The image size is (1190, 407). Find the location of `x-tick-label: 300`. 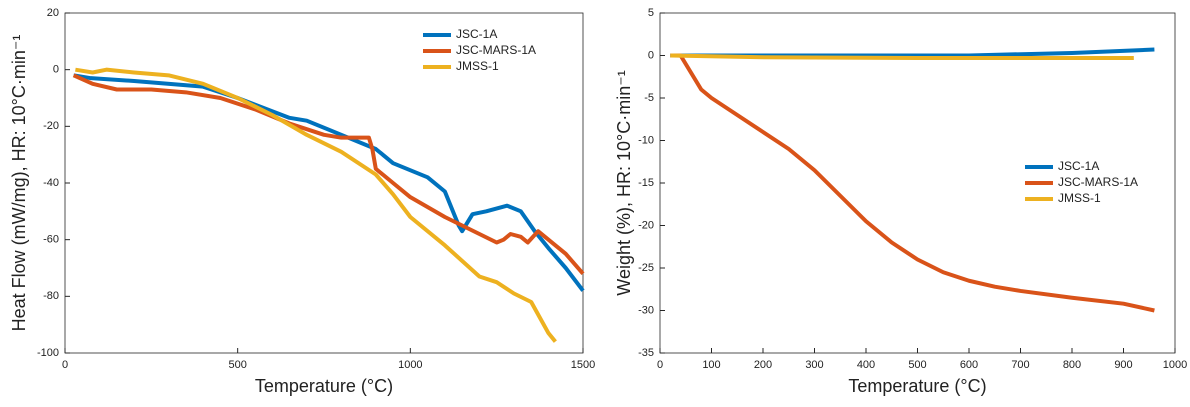

x-tick-label: 300 is located at coordinates (814, 365).